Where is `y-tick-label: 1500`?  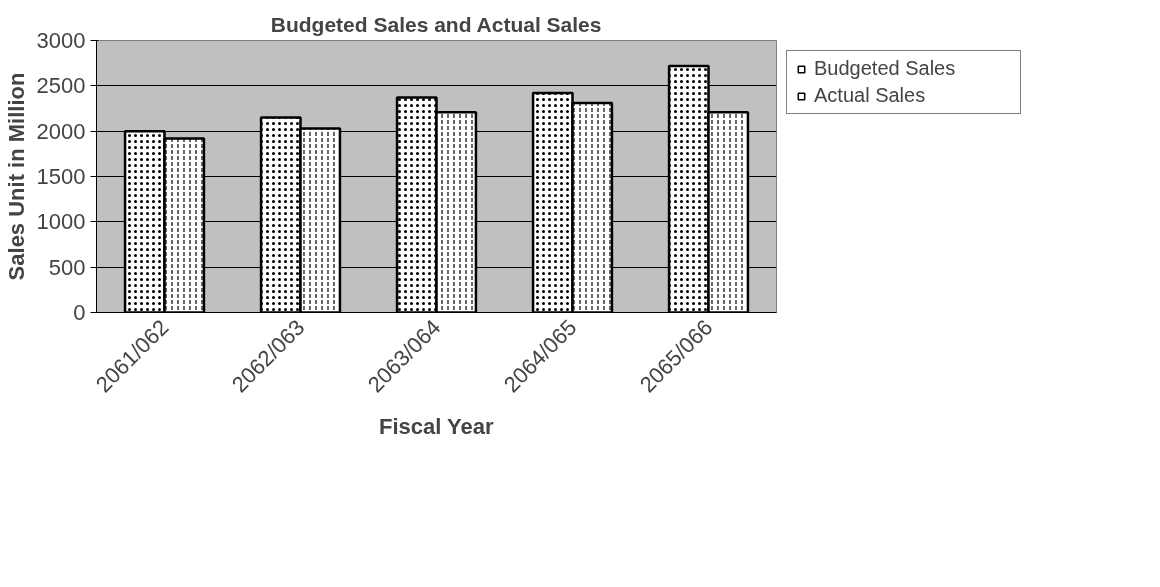
y-tick-label: 1500 is located at coordinates (61, 176).